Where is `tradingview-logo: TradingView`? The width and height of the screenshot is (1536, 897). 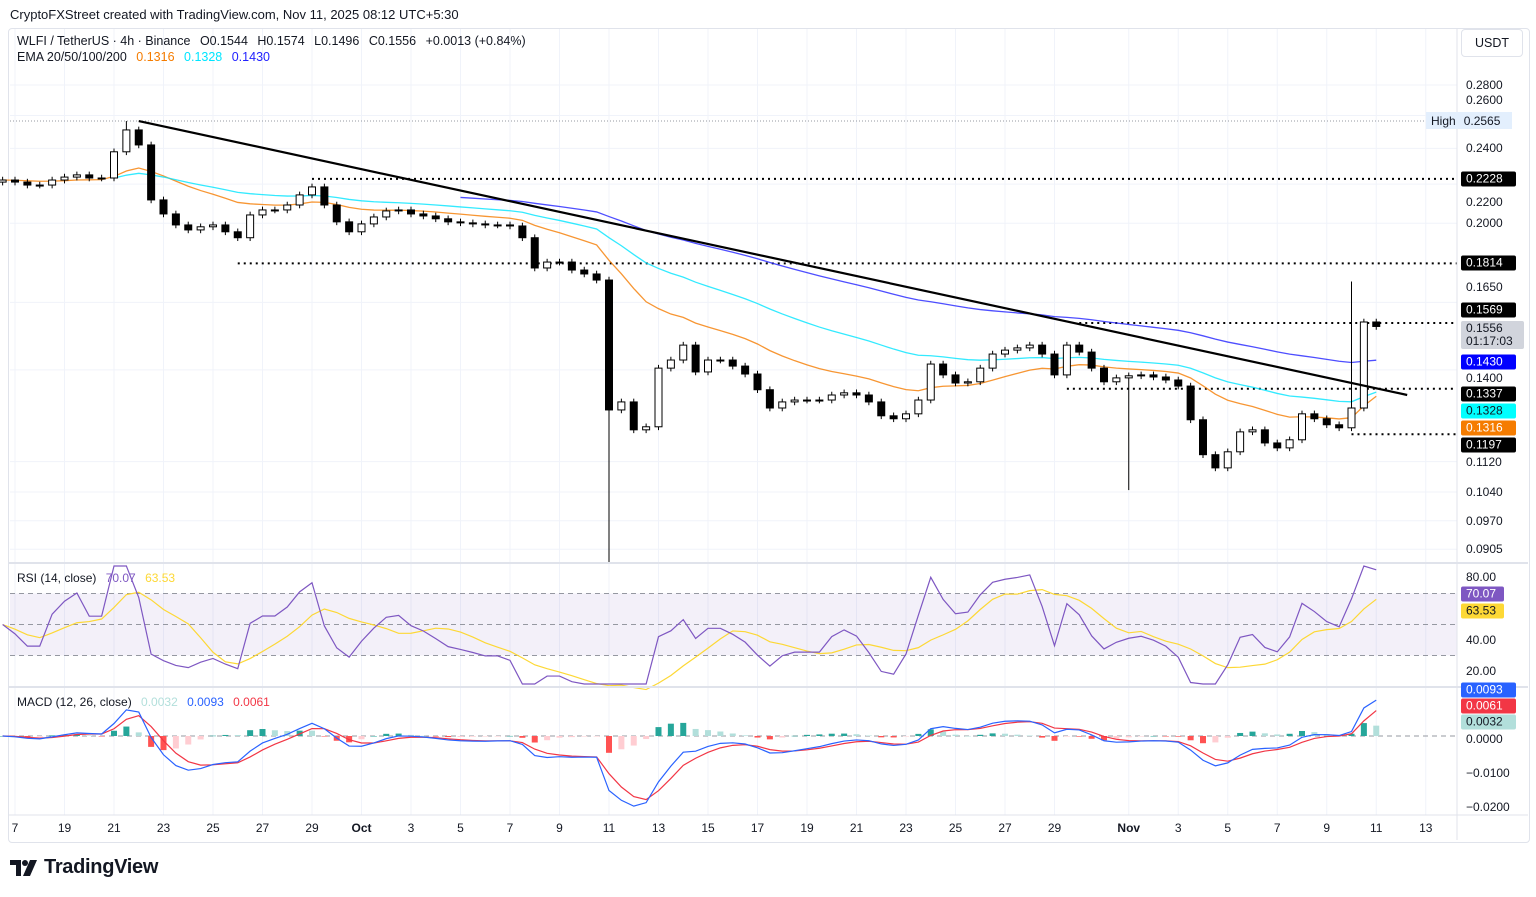 tradingview-logo: TradingView is located at coordinates (84, 867).